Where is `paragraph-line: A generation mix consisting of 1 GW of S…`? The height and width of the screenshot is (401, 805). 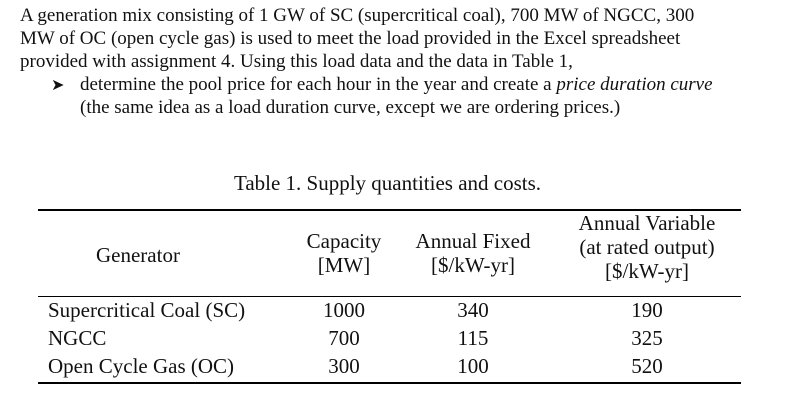 paragraph-line: A generation mix consisting of 1 GW of S… is located at coordinates (357, 15).